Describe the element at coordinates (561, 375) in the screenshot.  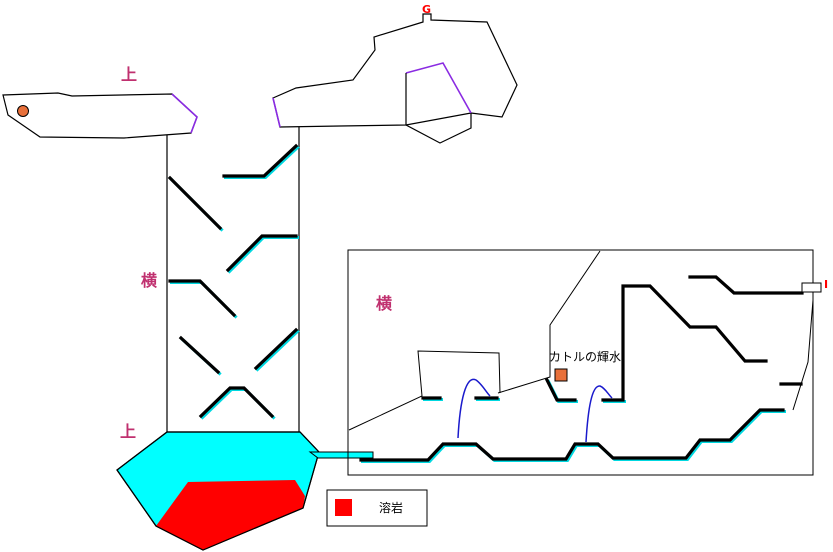
I see `spring-marker` at that location.